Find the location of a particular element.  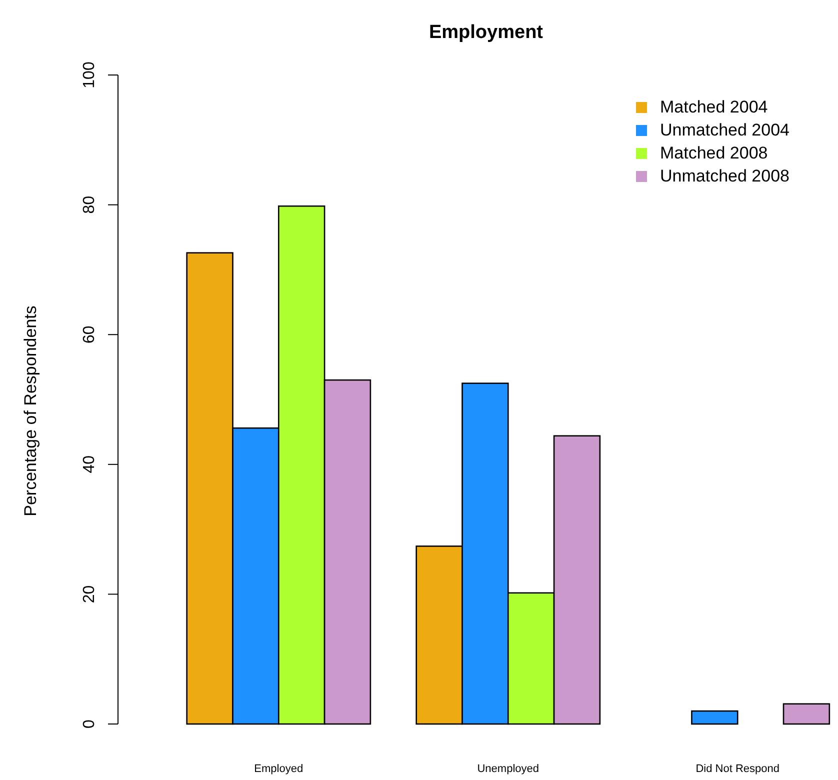

legend-label: Unmatched 2008 is located at coordinates (725, 176).